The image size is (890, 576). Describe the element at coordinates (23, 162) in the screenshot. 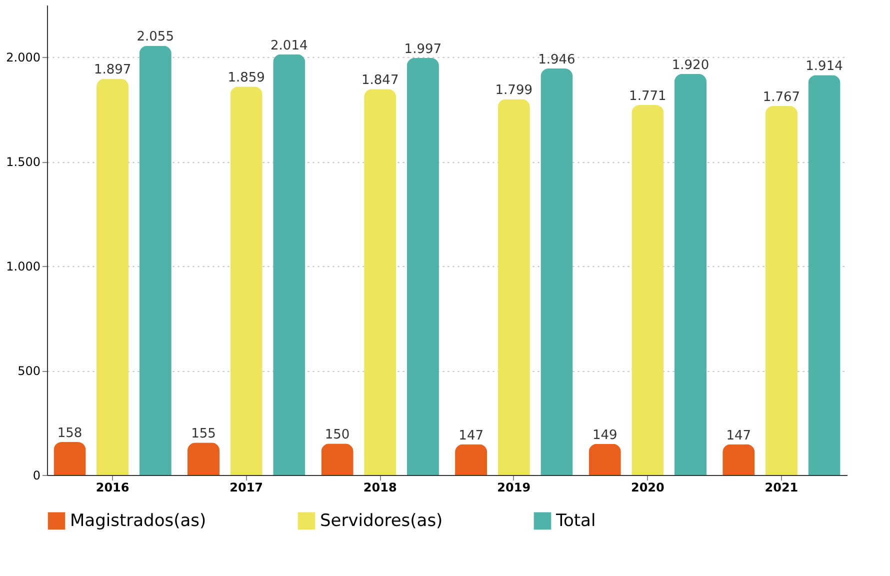

I see `y-tick-label: 1.500` at that location.